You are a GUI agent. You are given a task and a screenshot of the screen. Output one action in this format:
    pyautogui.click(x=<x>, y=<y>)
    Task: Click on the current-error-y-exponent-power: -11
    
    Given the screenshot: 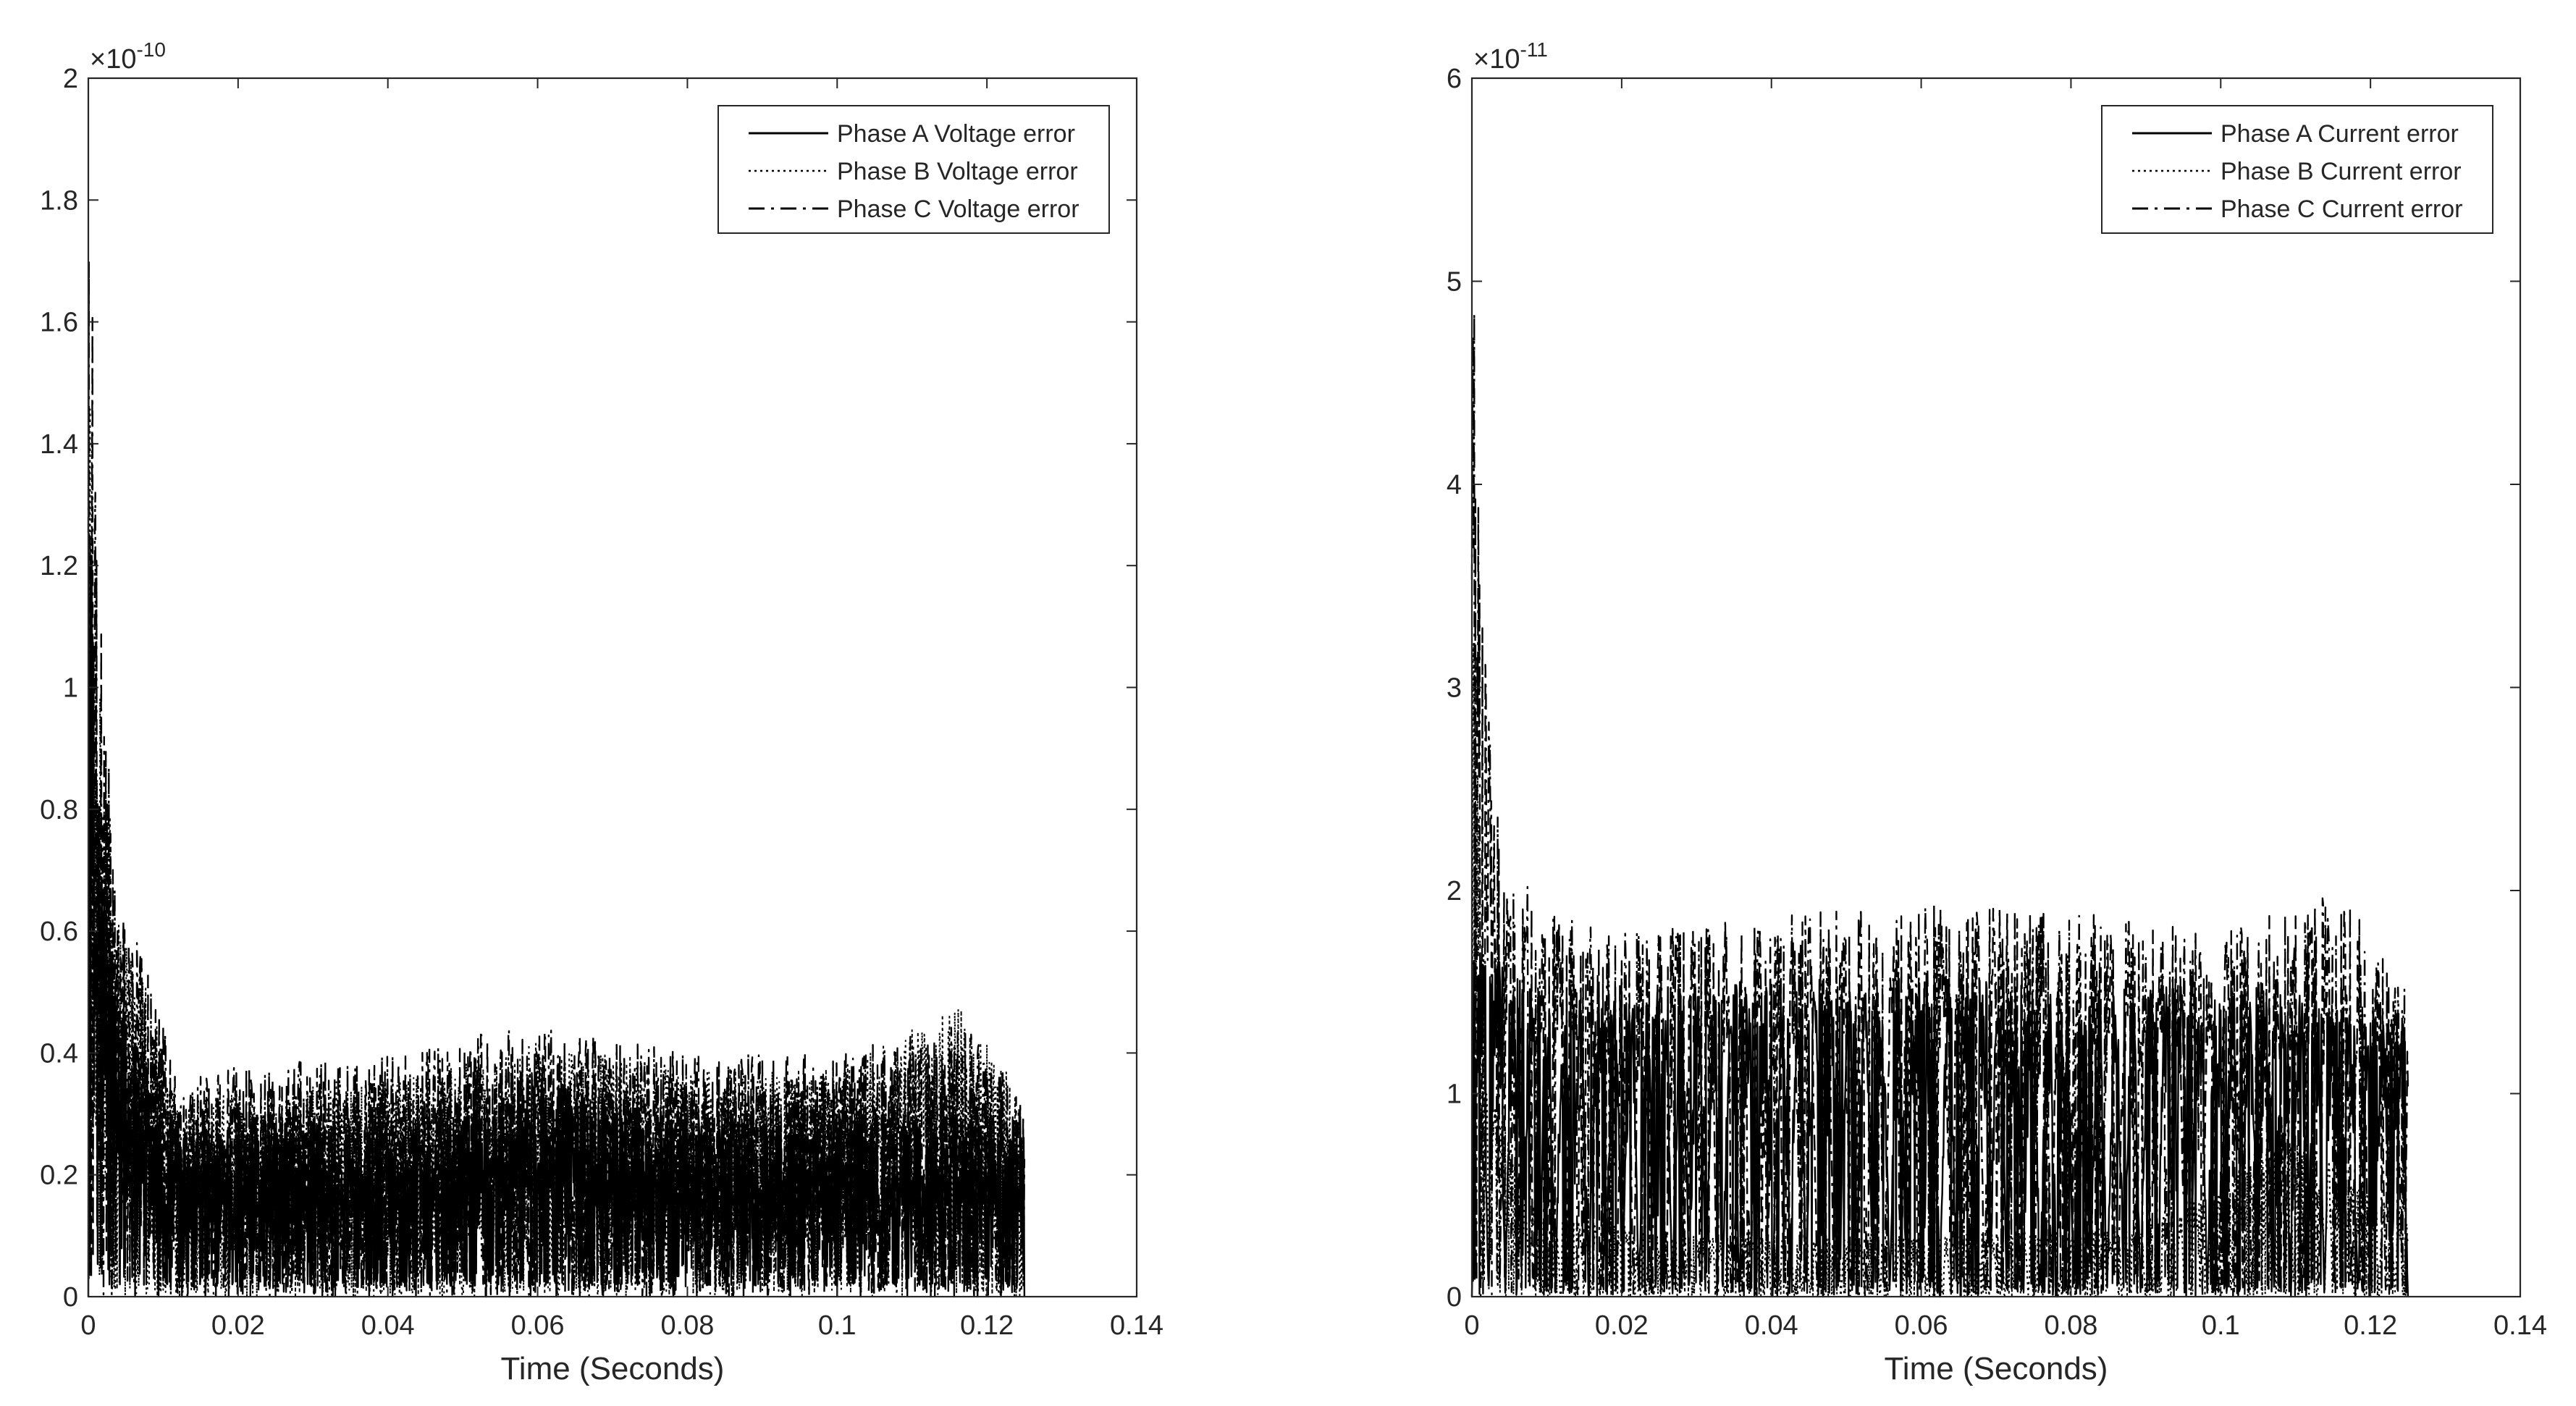 What is the action you would take?
    pyautogui.click(x=1533, y=50)
    